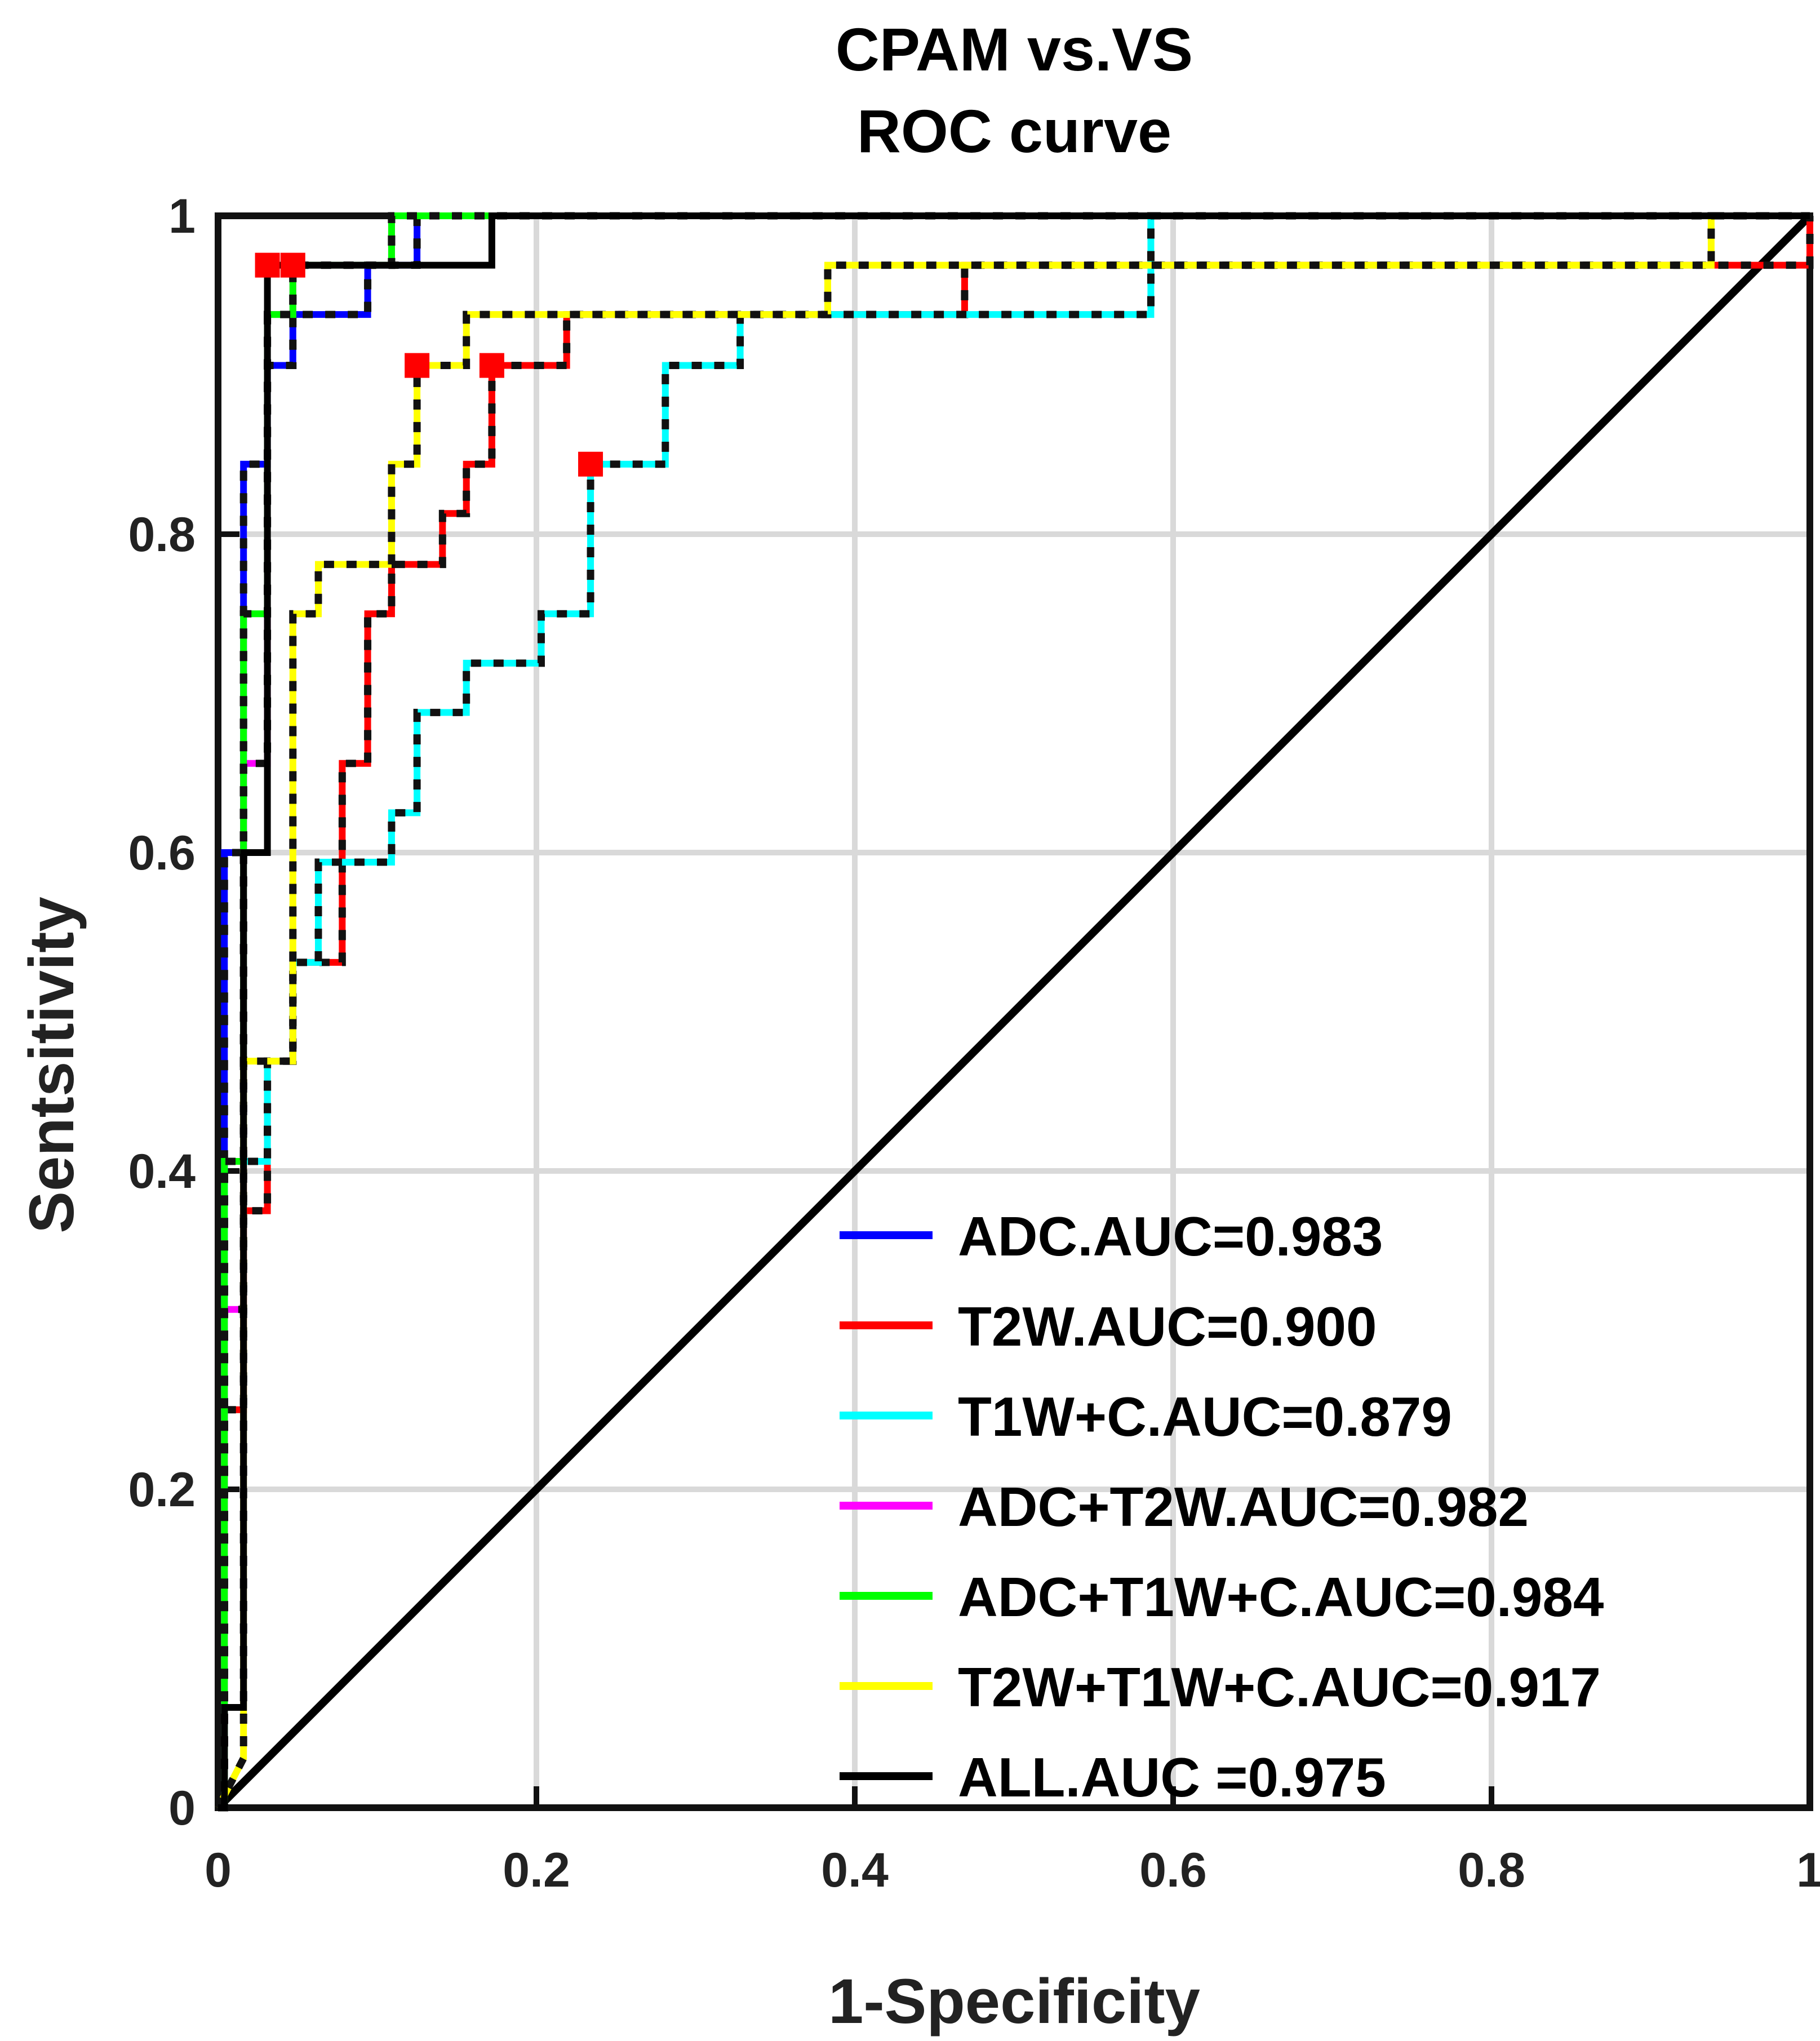  Describe the element at coordinates (1173, 1870) in the screenshot. I see `x-tick-label-3: 0.6` at that location.